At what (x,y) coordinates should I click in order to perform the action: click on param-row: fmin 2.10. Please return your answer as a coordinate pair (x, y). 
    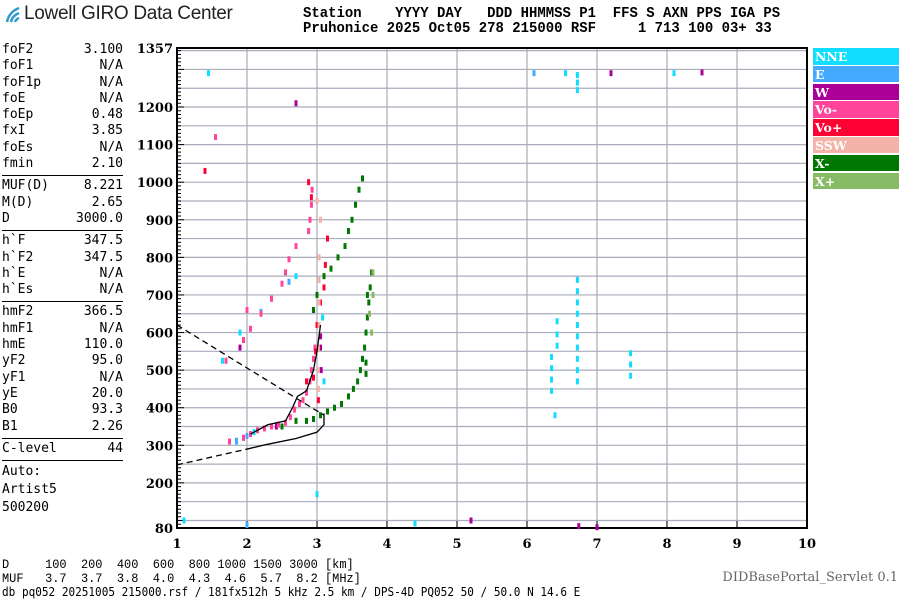
    Looking at the image, I should click on (62, 164).